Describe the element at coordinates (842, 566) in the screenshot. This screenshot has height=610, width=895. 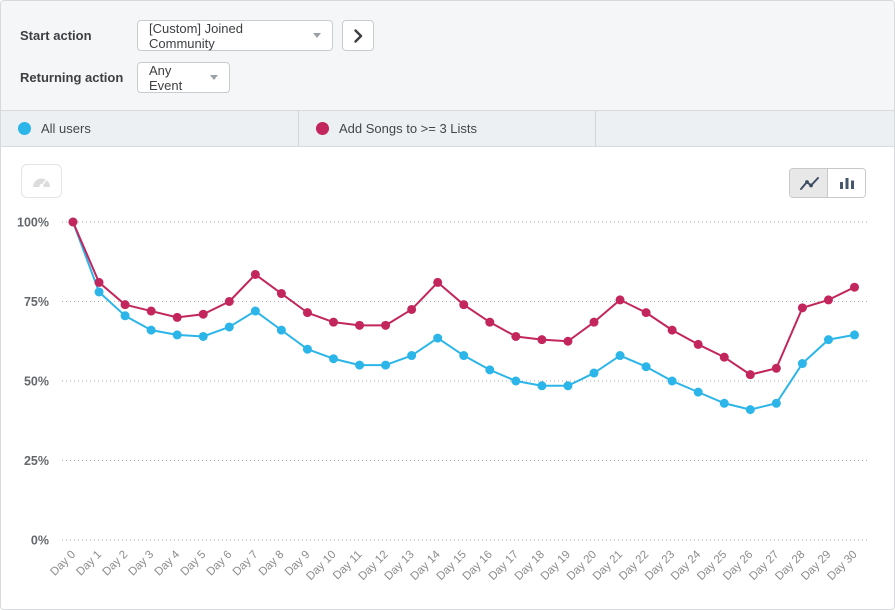
I see `x-tick-label: Day 30` at that location.